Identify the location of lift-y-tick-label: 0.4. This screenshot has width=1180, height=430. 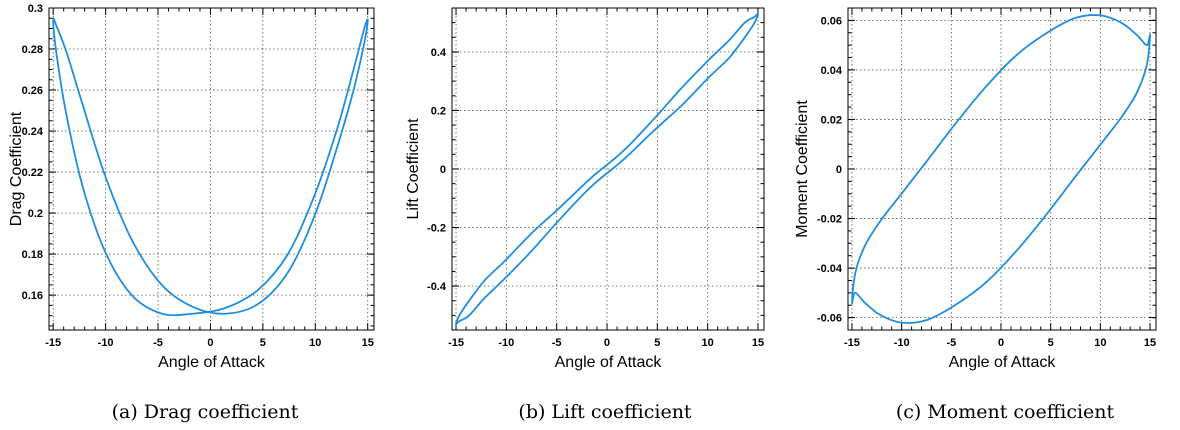
(439, 53).